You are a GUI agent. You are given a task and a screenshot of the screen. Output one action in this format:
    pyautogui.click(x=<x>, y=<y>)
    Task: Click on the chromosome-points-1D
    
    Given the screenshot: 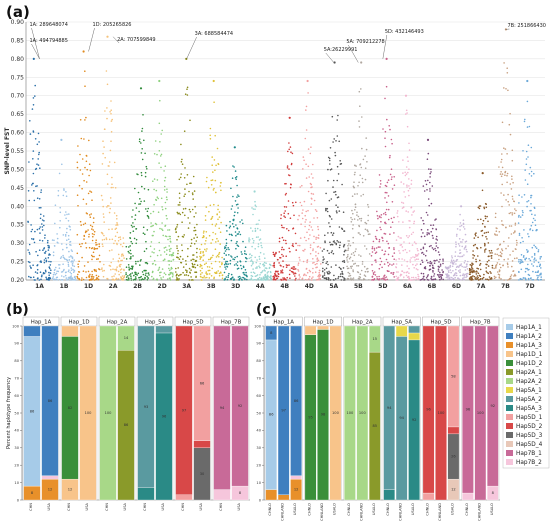 What is the action you would take?
    pyautogui.click(x=88, y=165)
    